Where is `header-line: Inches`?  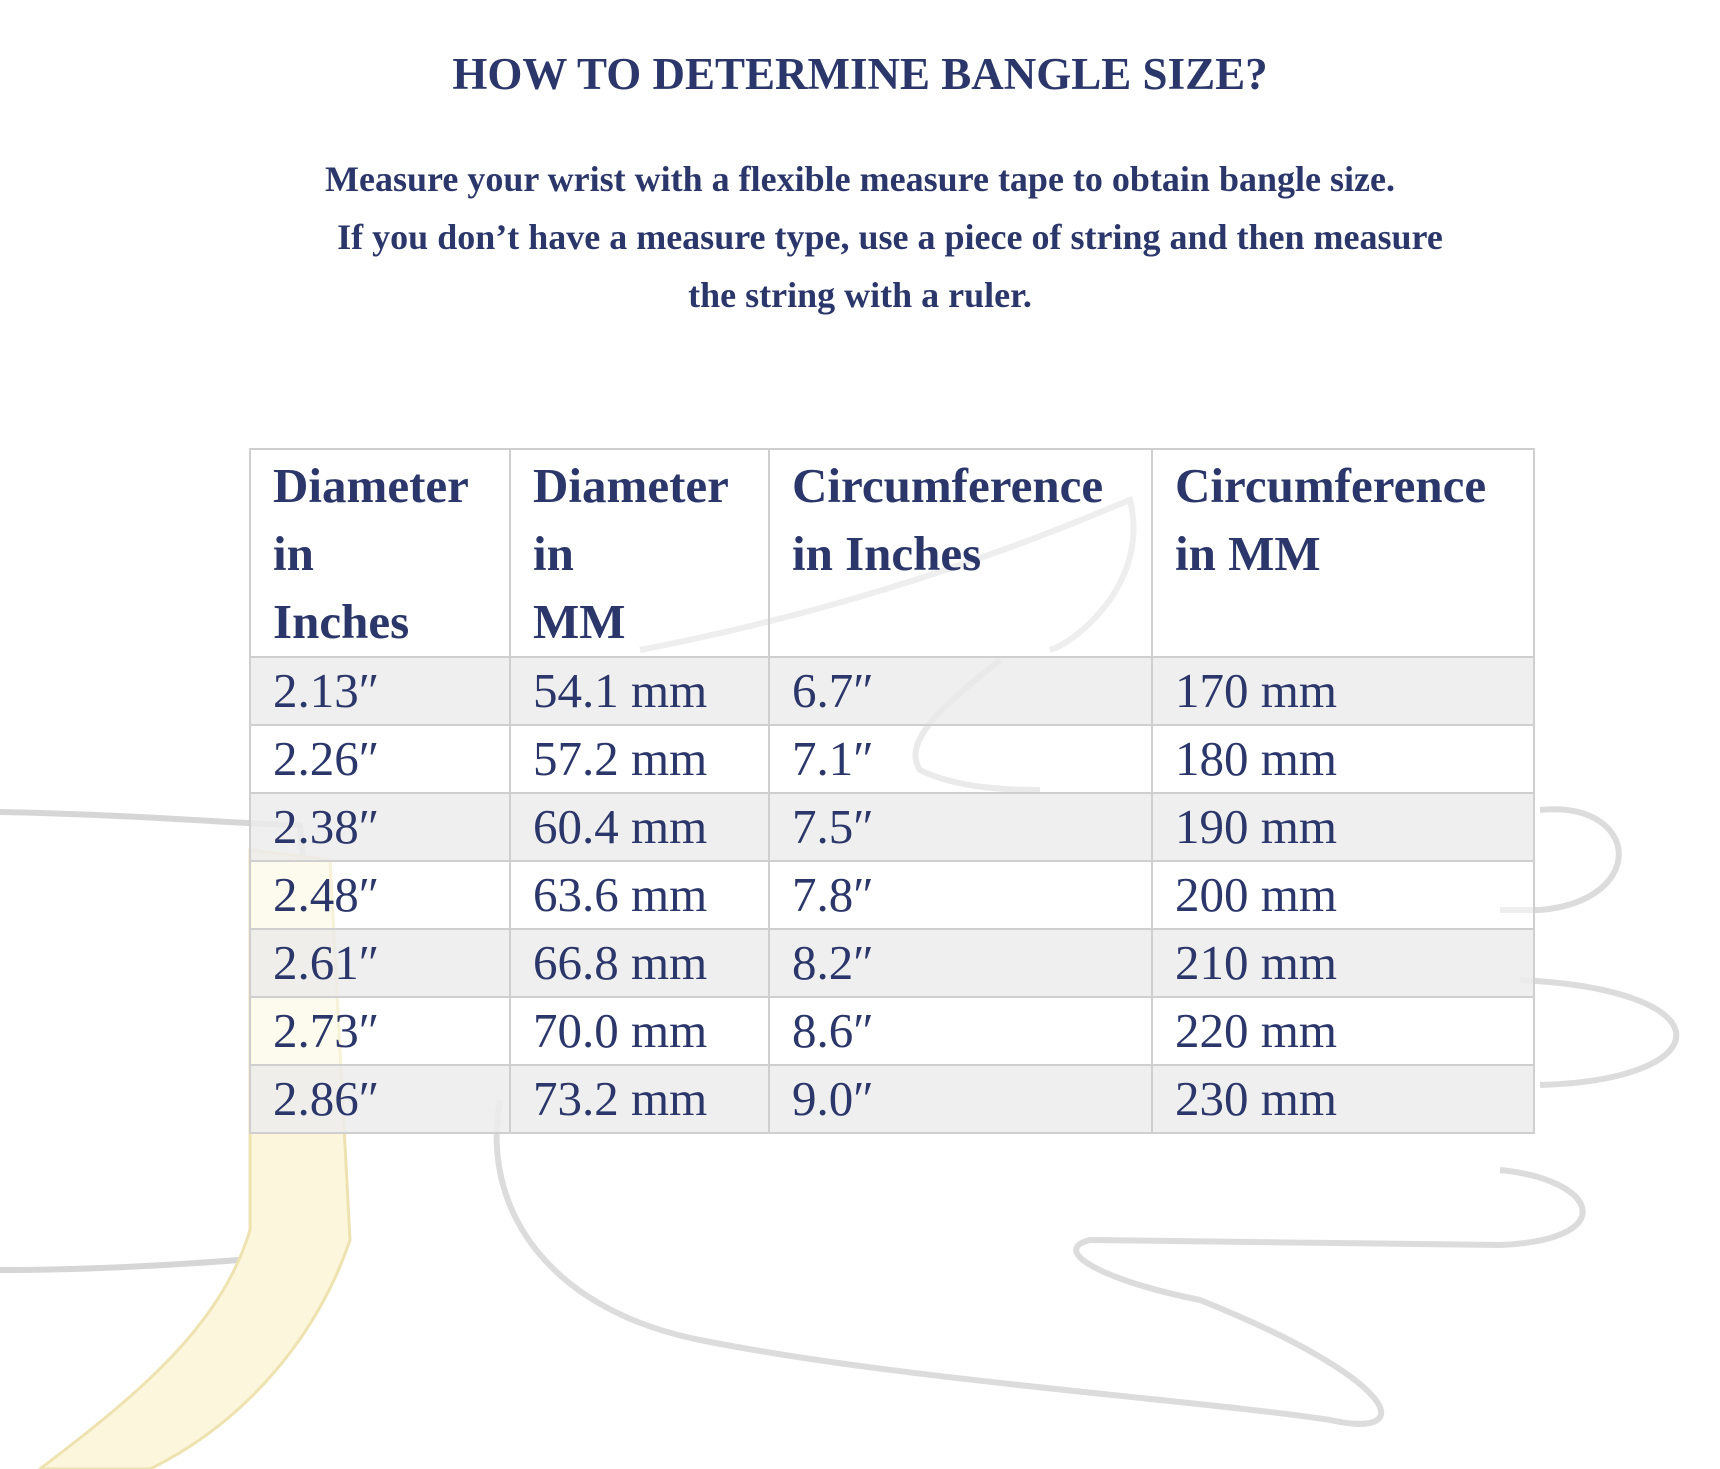 header-line: Inches is located at coordinates (341, 621).